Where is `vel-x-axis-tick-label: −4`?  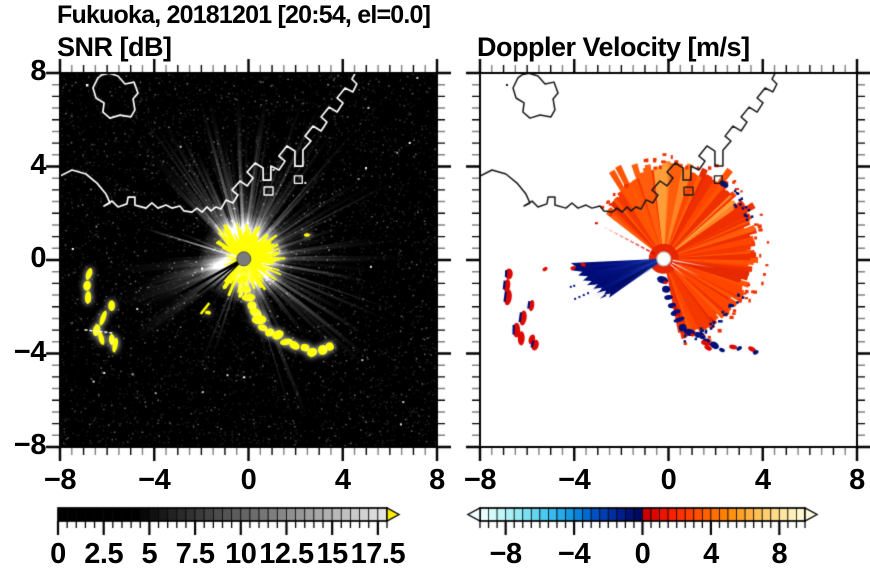 vel-x-axis-tick-label: −4 is located at coordinates (574, 480).